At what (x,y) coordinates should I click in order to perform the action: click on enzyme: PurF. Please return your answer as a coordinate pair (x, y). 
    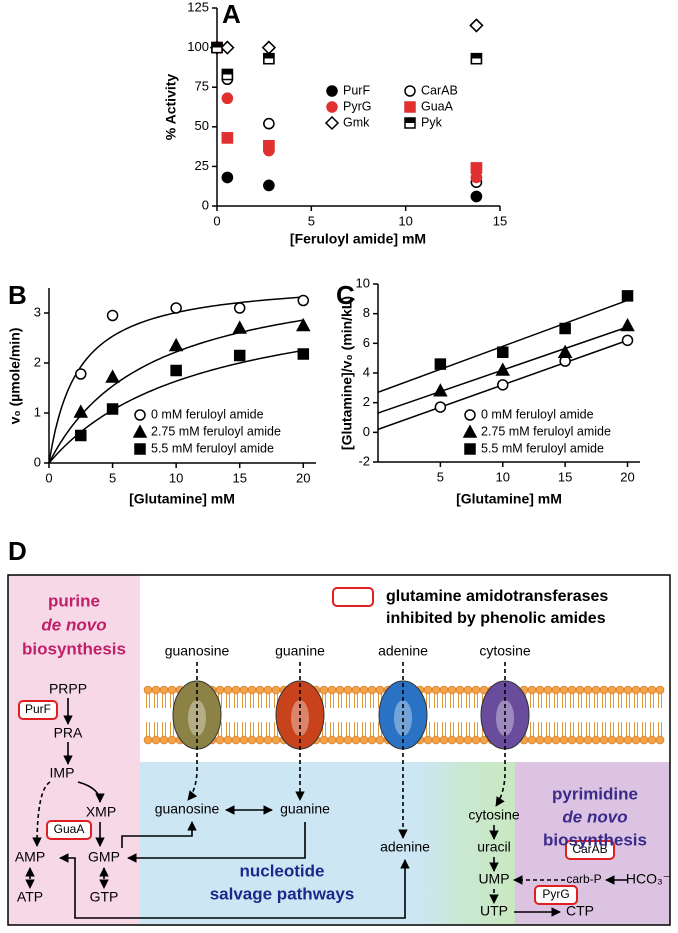
    Looking at the image, I should click on (38, 709).